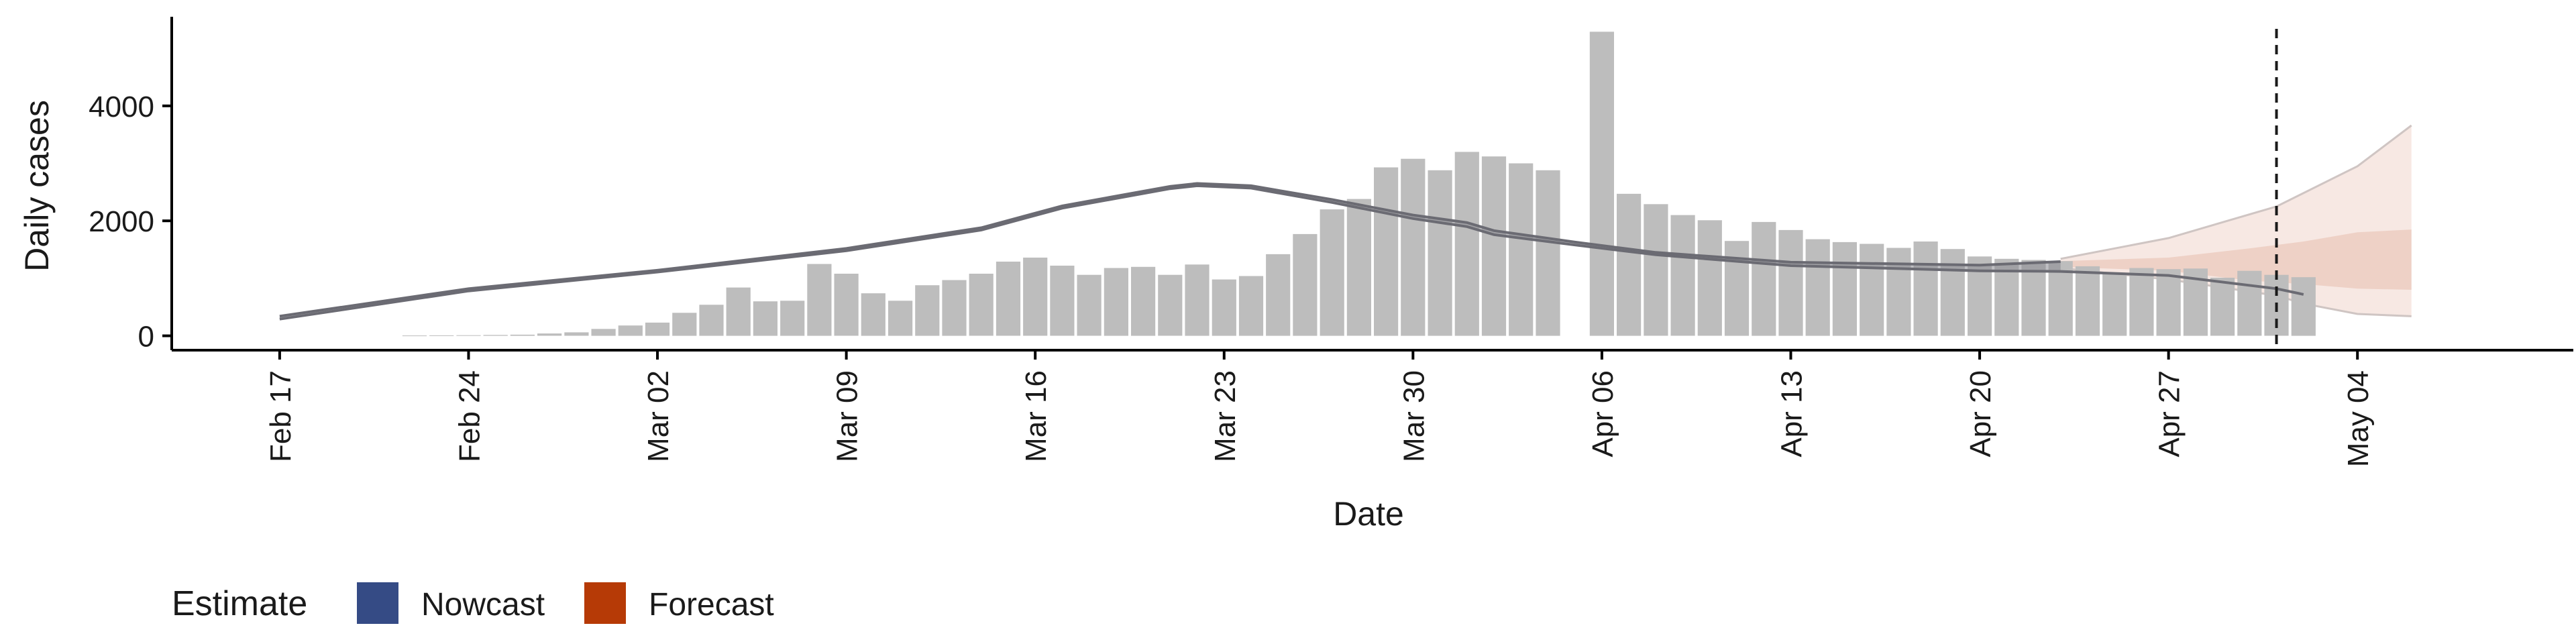  What do you see at coordinates (847, 416) in the screenshot?
I see `x-tick-label: Mar 09` at bounding box center [847, 416].